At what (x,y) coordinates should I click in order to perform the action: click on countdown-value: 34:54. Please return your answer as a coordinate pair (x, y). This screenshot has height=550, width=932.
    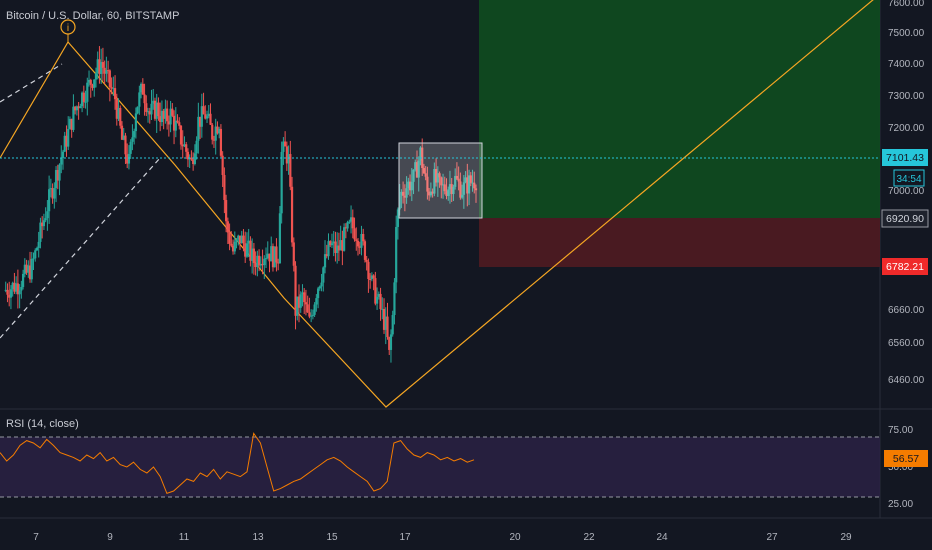
    Looking at the image, I should click on (908, 179).